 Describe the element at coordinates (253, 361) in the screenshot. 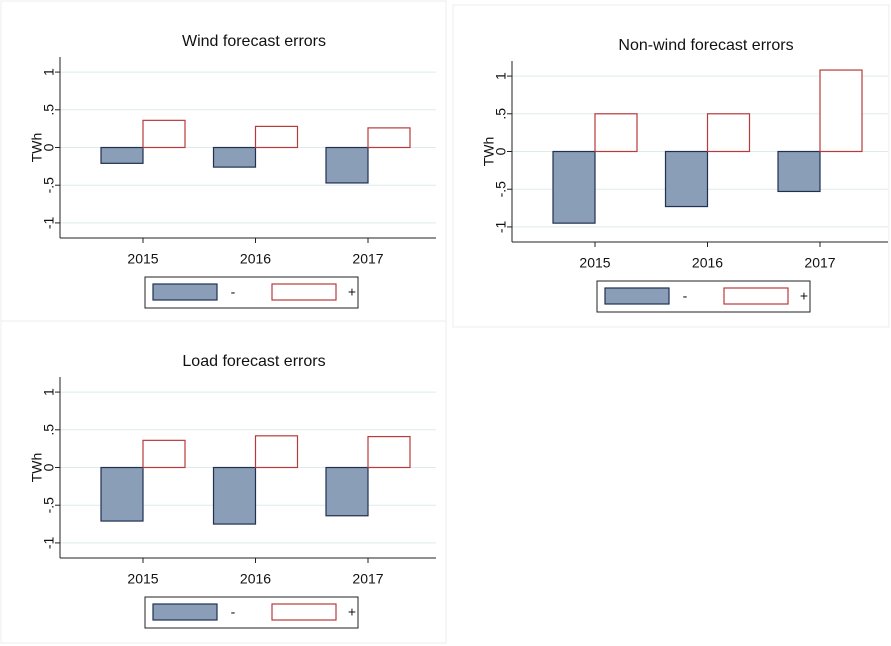

I see `chart-title: Load forecast errors` at that location.